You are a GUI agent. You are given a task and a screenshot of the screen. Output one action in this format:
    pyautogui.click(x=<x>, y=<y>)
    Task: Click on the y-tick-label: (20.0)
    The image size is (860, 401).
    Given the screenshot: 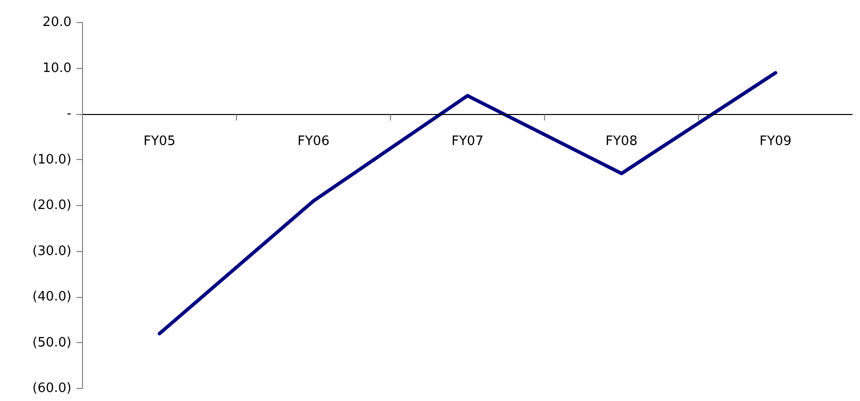 What is the action you would take?
    pyautogui.click(x=52, y=205)
    